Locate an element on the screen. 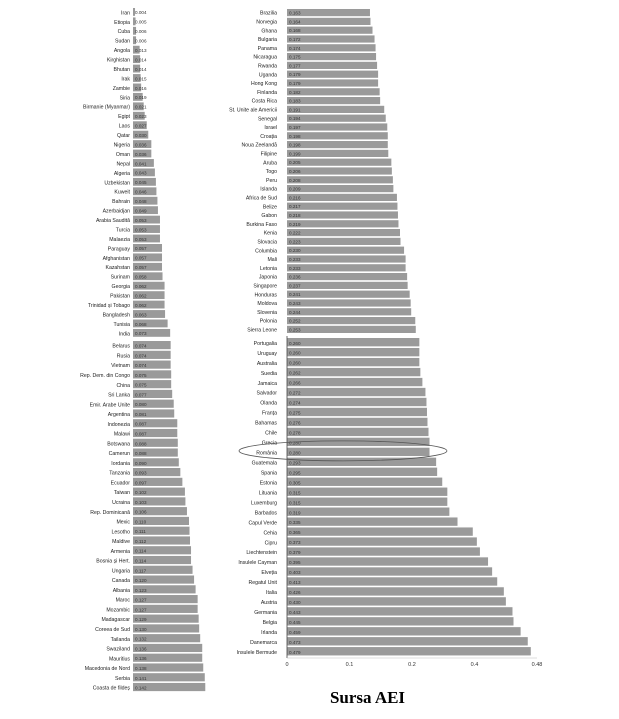  category-label: Israel is located at coordinates (270, 128).